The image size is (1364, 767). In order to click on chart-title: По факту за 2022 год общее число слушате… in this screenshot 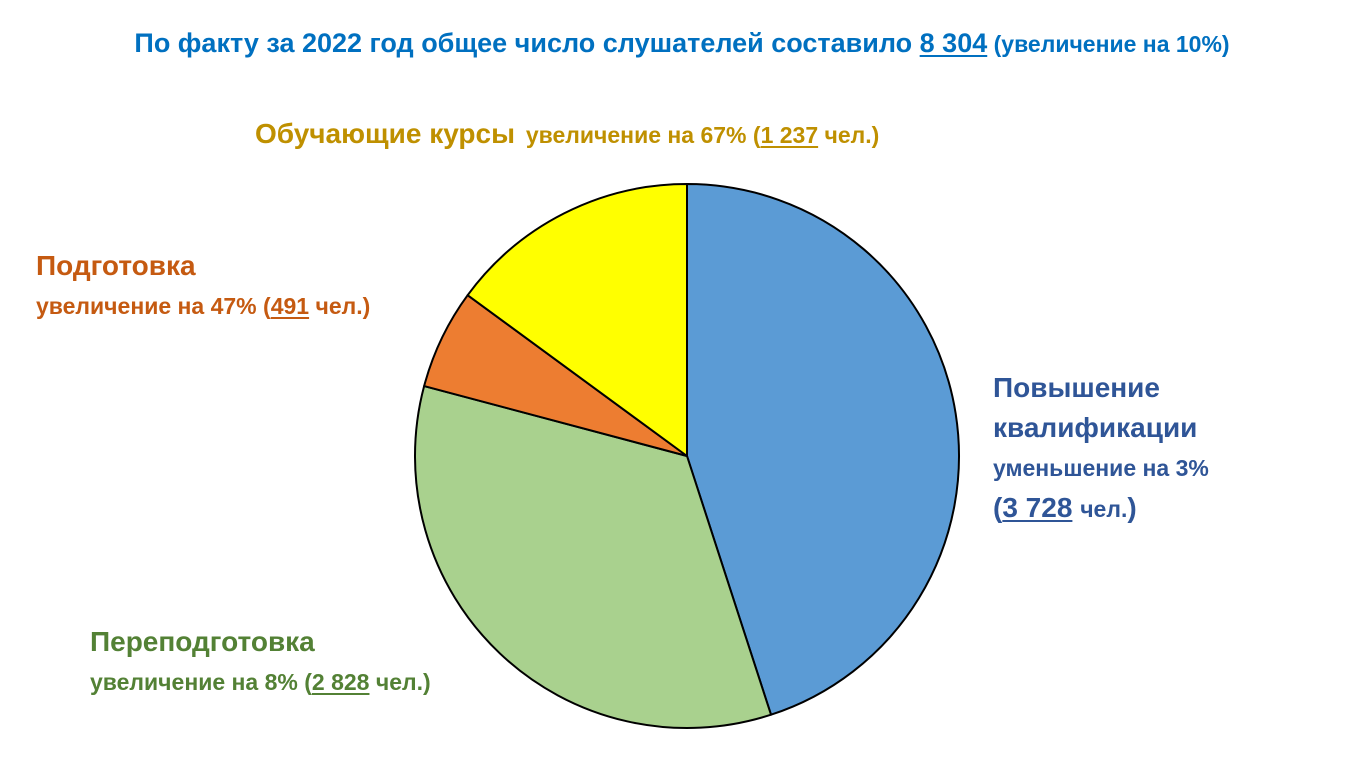, I will do `click(682, 43)`.